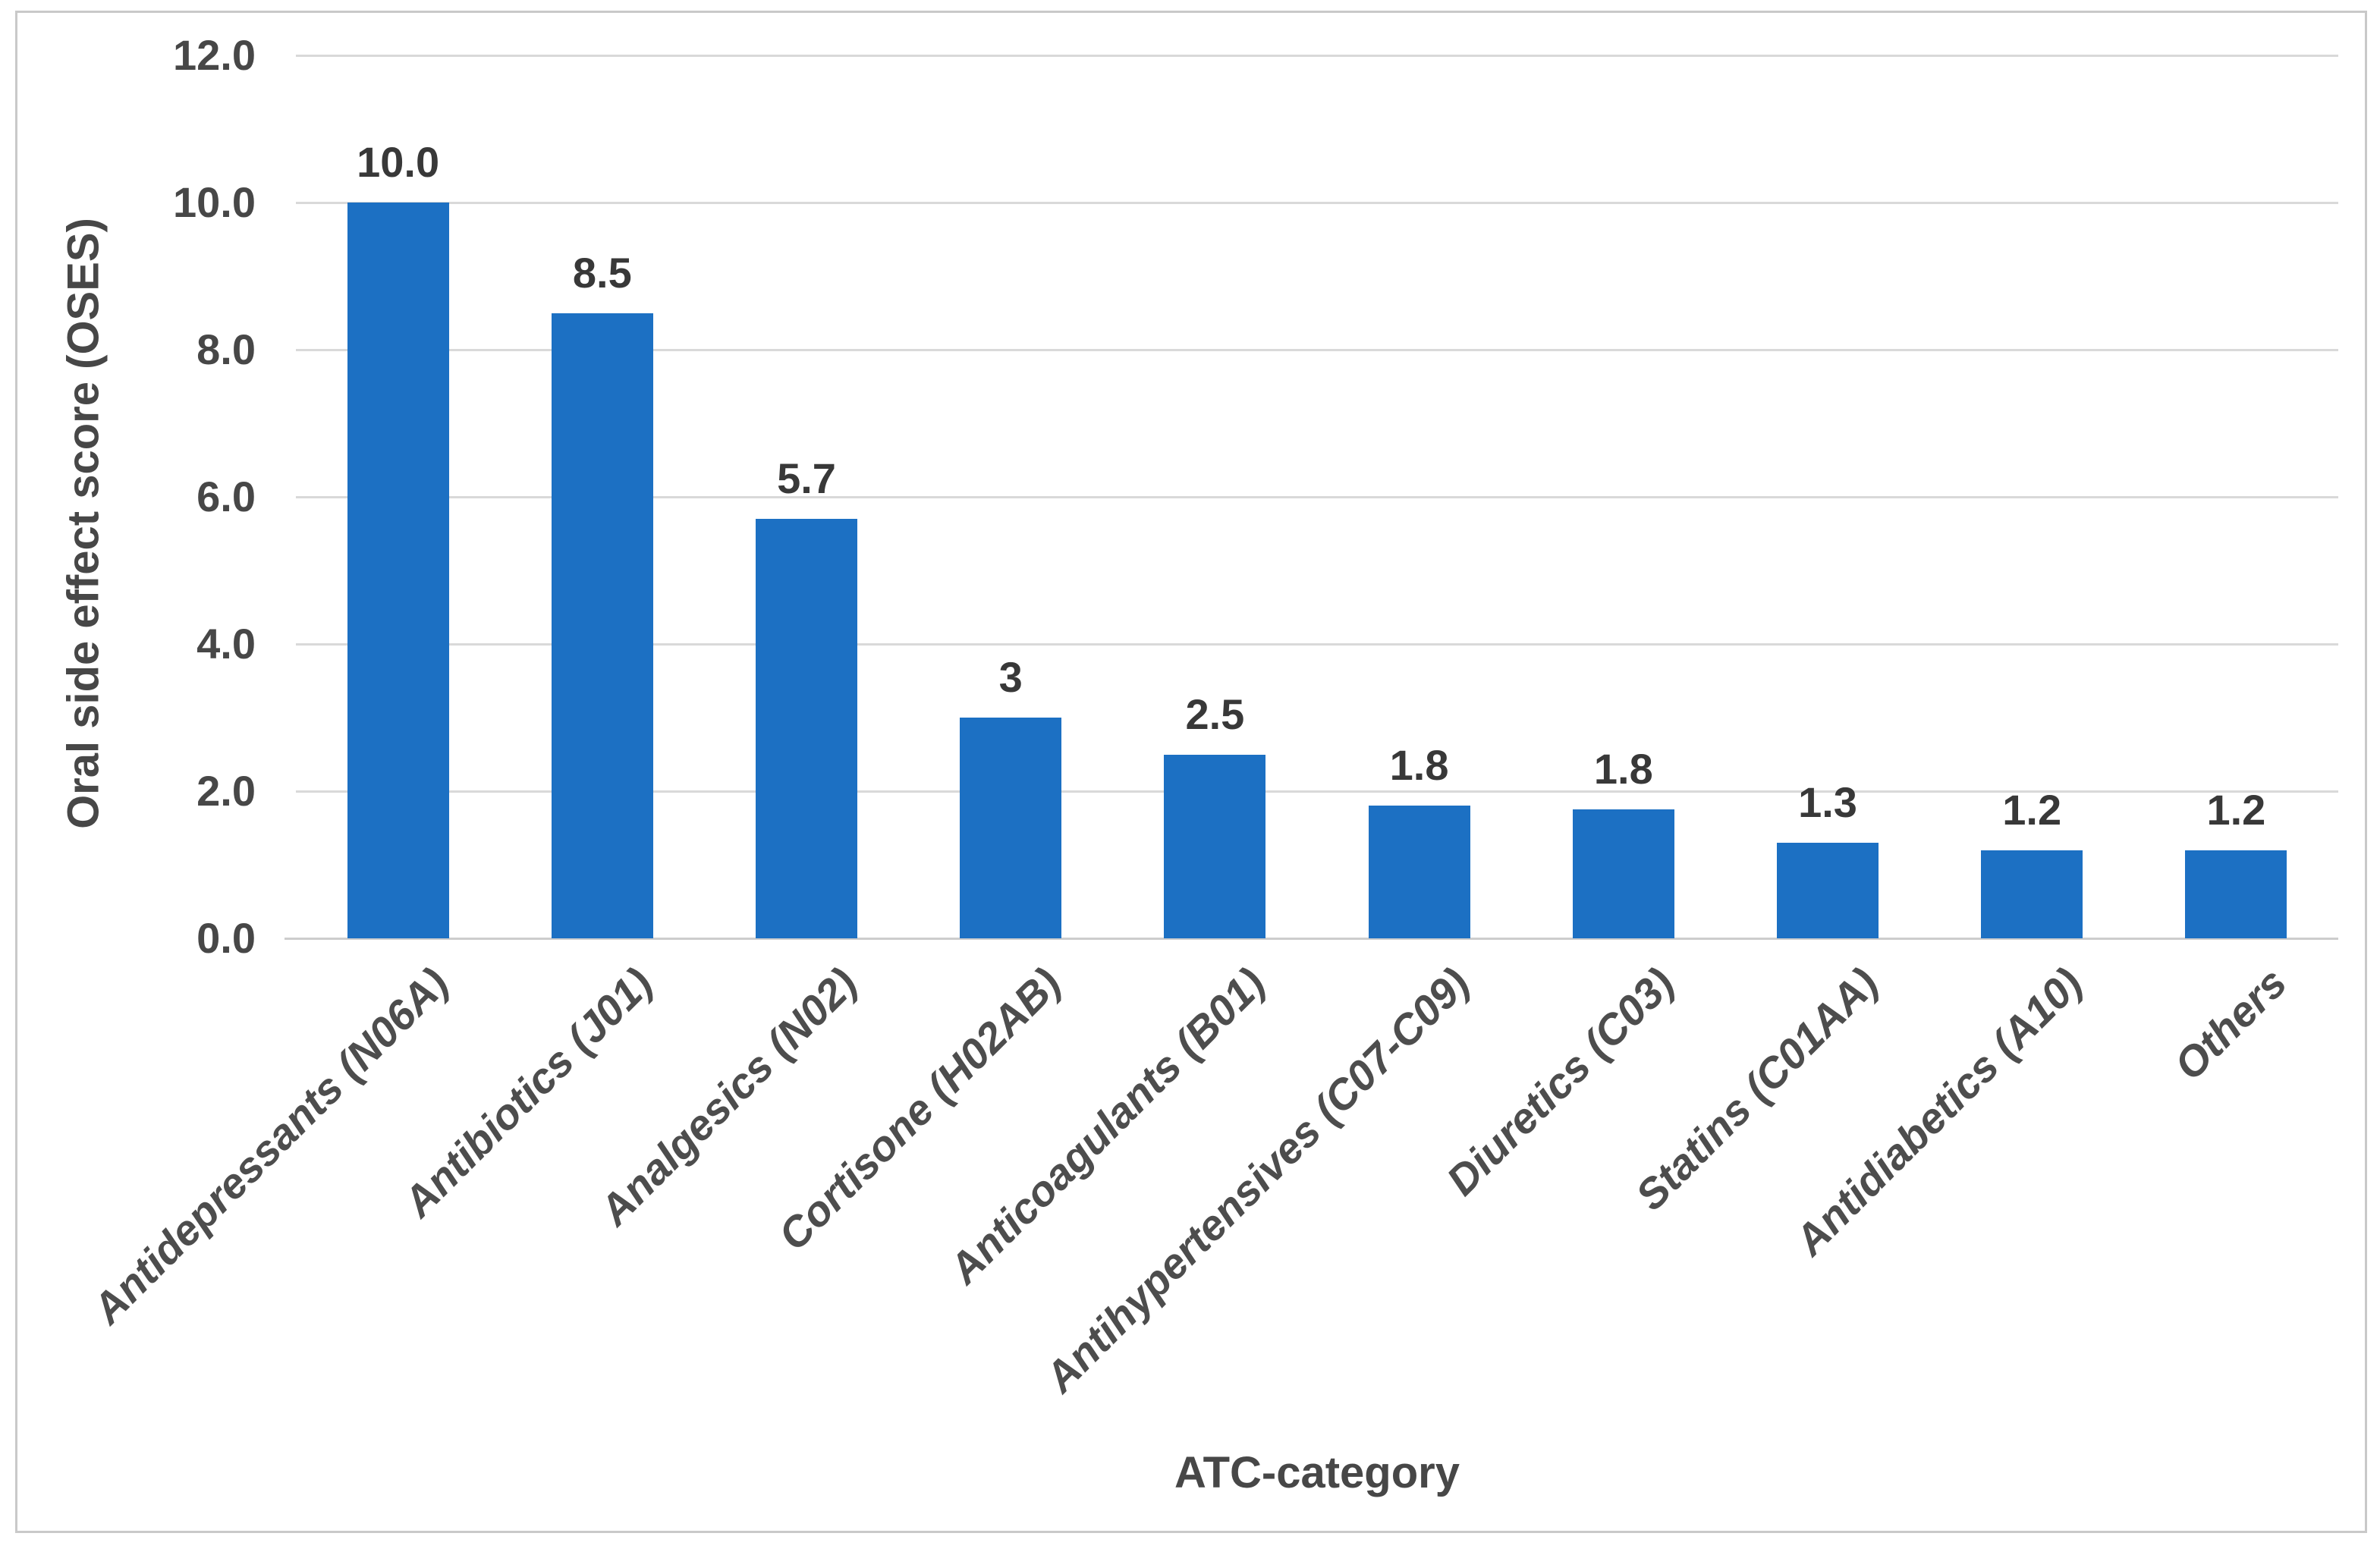 This screenshot has height=1552, width=2380. Describe the element at coordinates (226, 791) in the screenshot. I see `y-tick-label: 2.0` at that location.